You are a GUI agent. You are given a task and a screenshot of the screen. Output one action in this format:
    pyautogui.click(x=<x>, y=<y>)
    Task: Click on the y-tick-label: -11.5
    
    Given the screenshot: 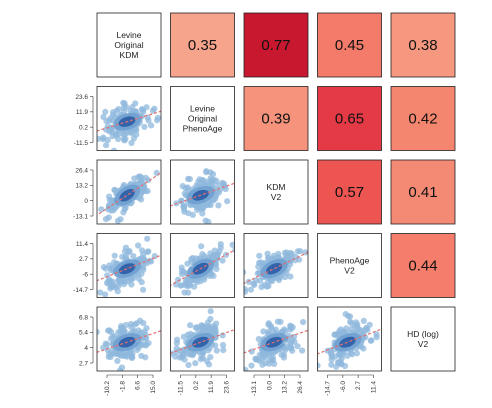 What is the action you would take?
    pyautogui.click(x=81, y=143)
    